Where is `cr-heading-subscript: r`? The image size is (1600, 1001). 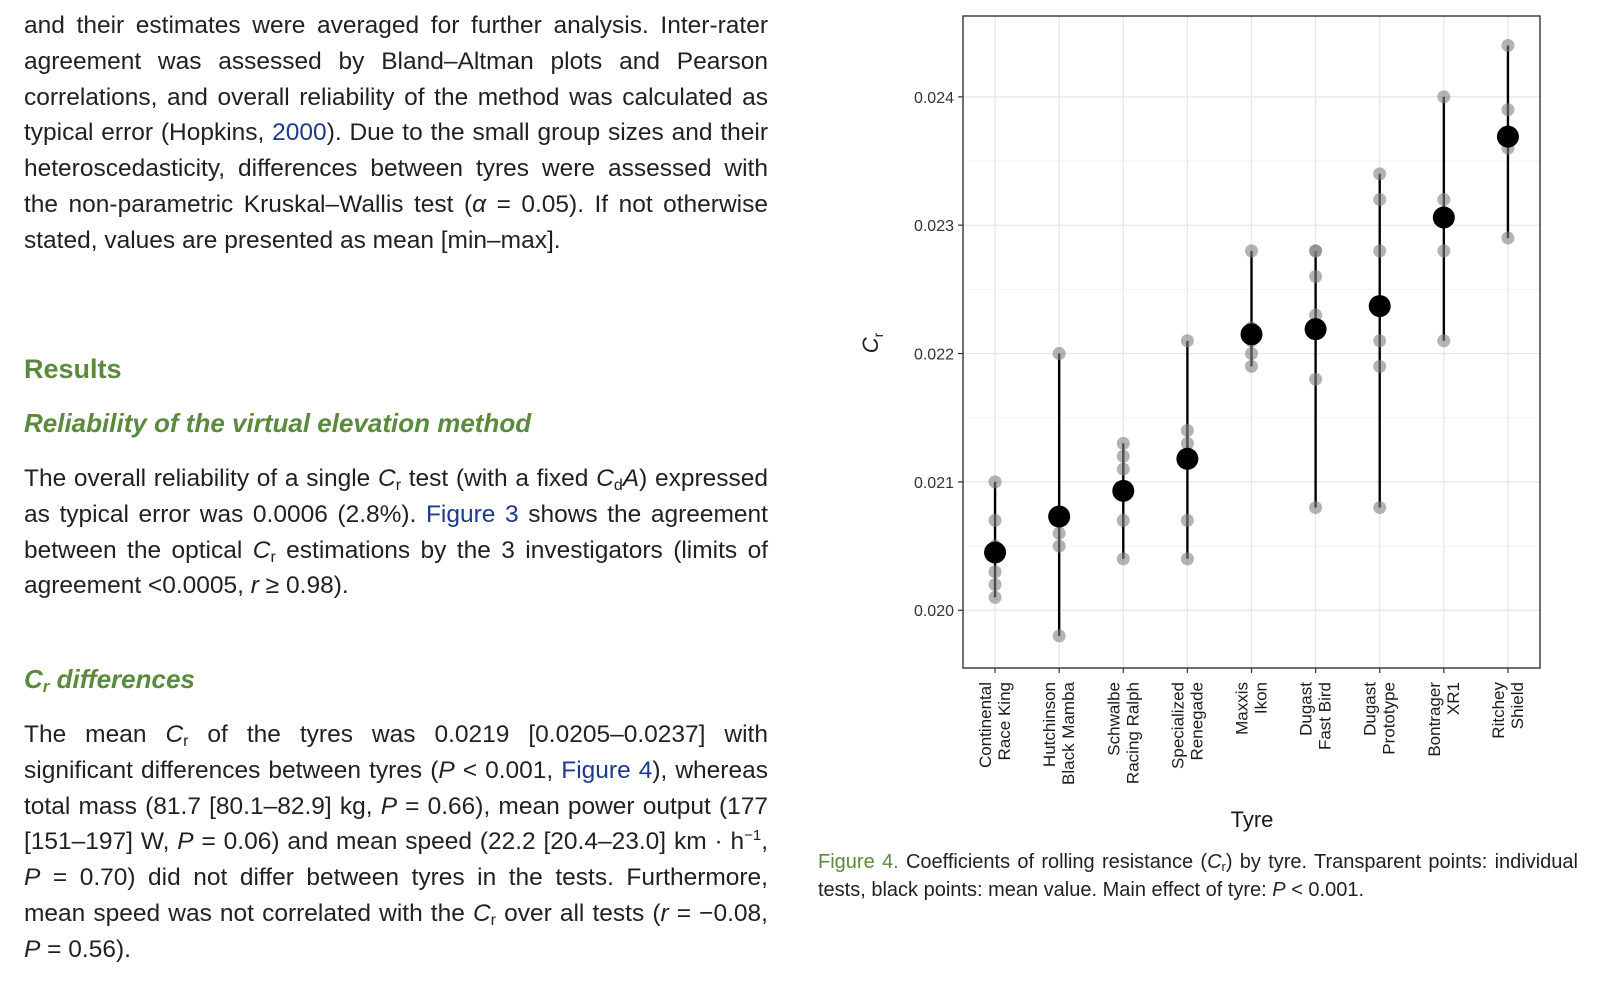
cr-heading-subscript: r is located at coordinates (46, 686).